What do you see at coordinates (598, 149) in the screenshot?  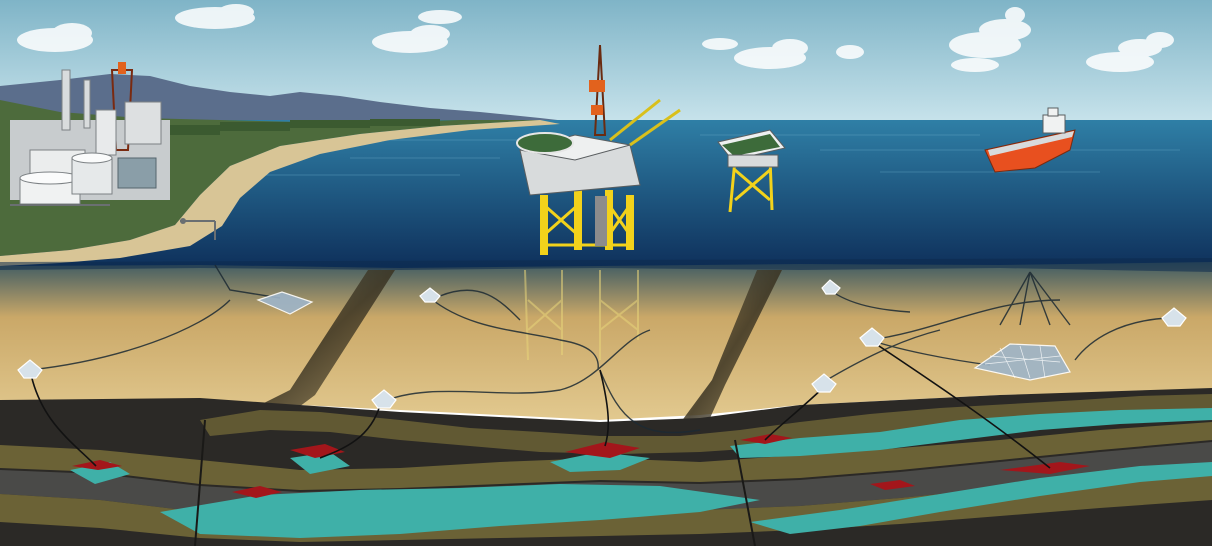 I see `offshore-production-platform` at bounding box center [598, 149].